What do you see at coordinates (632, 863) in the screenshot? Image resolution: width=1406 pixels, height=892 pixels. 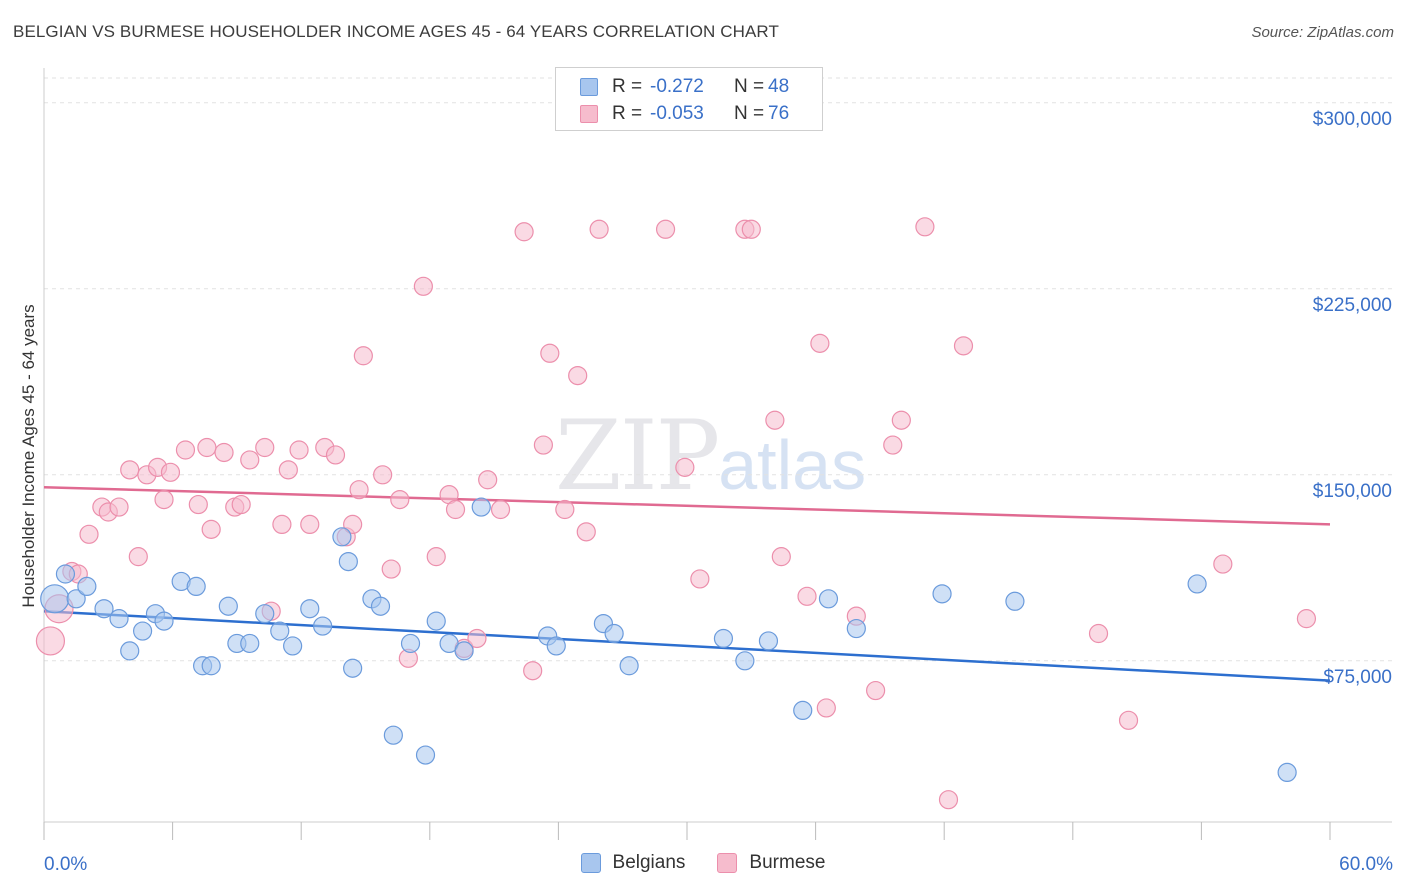 I see `legend-item-belgians: Belgians` at bounding box center [632, 863].